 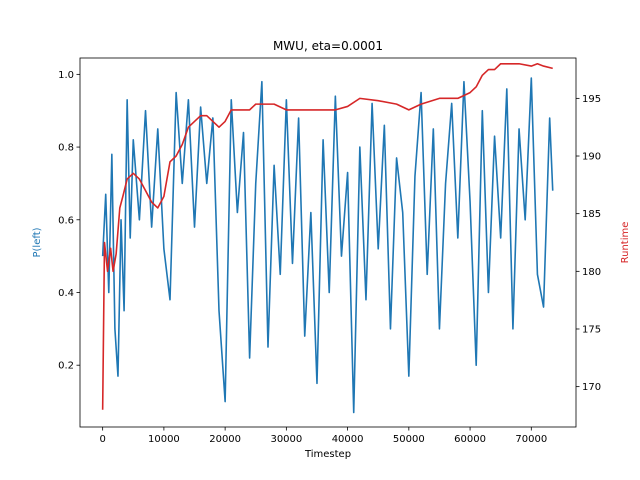 I want to click on x-tick-label: 30000, so click(x=286, y=439).